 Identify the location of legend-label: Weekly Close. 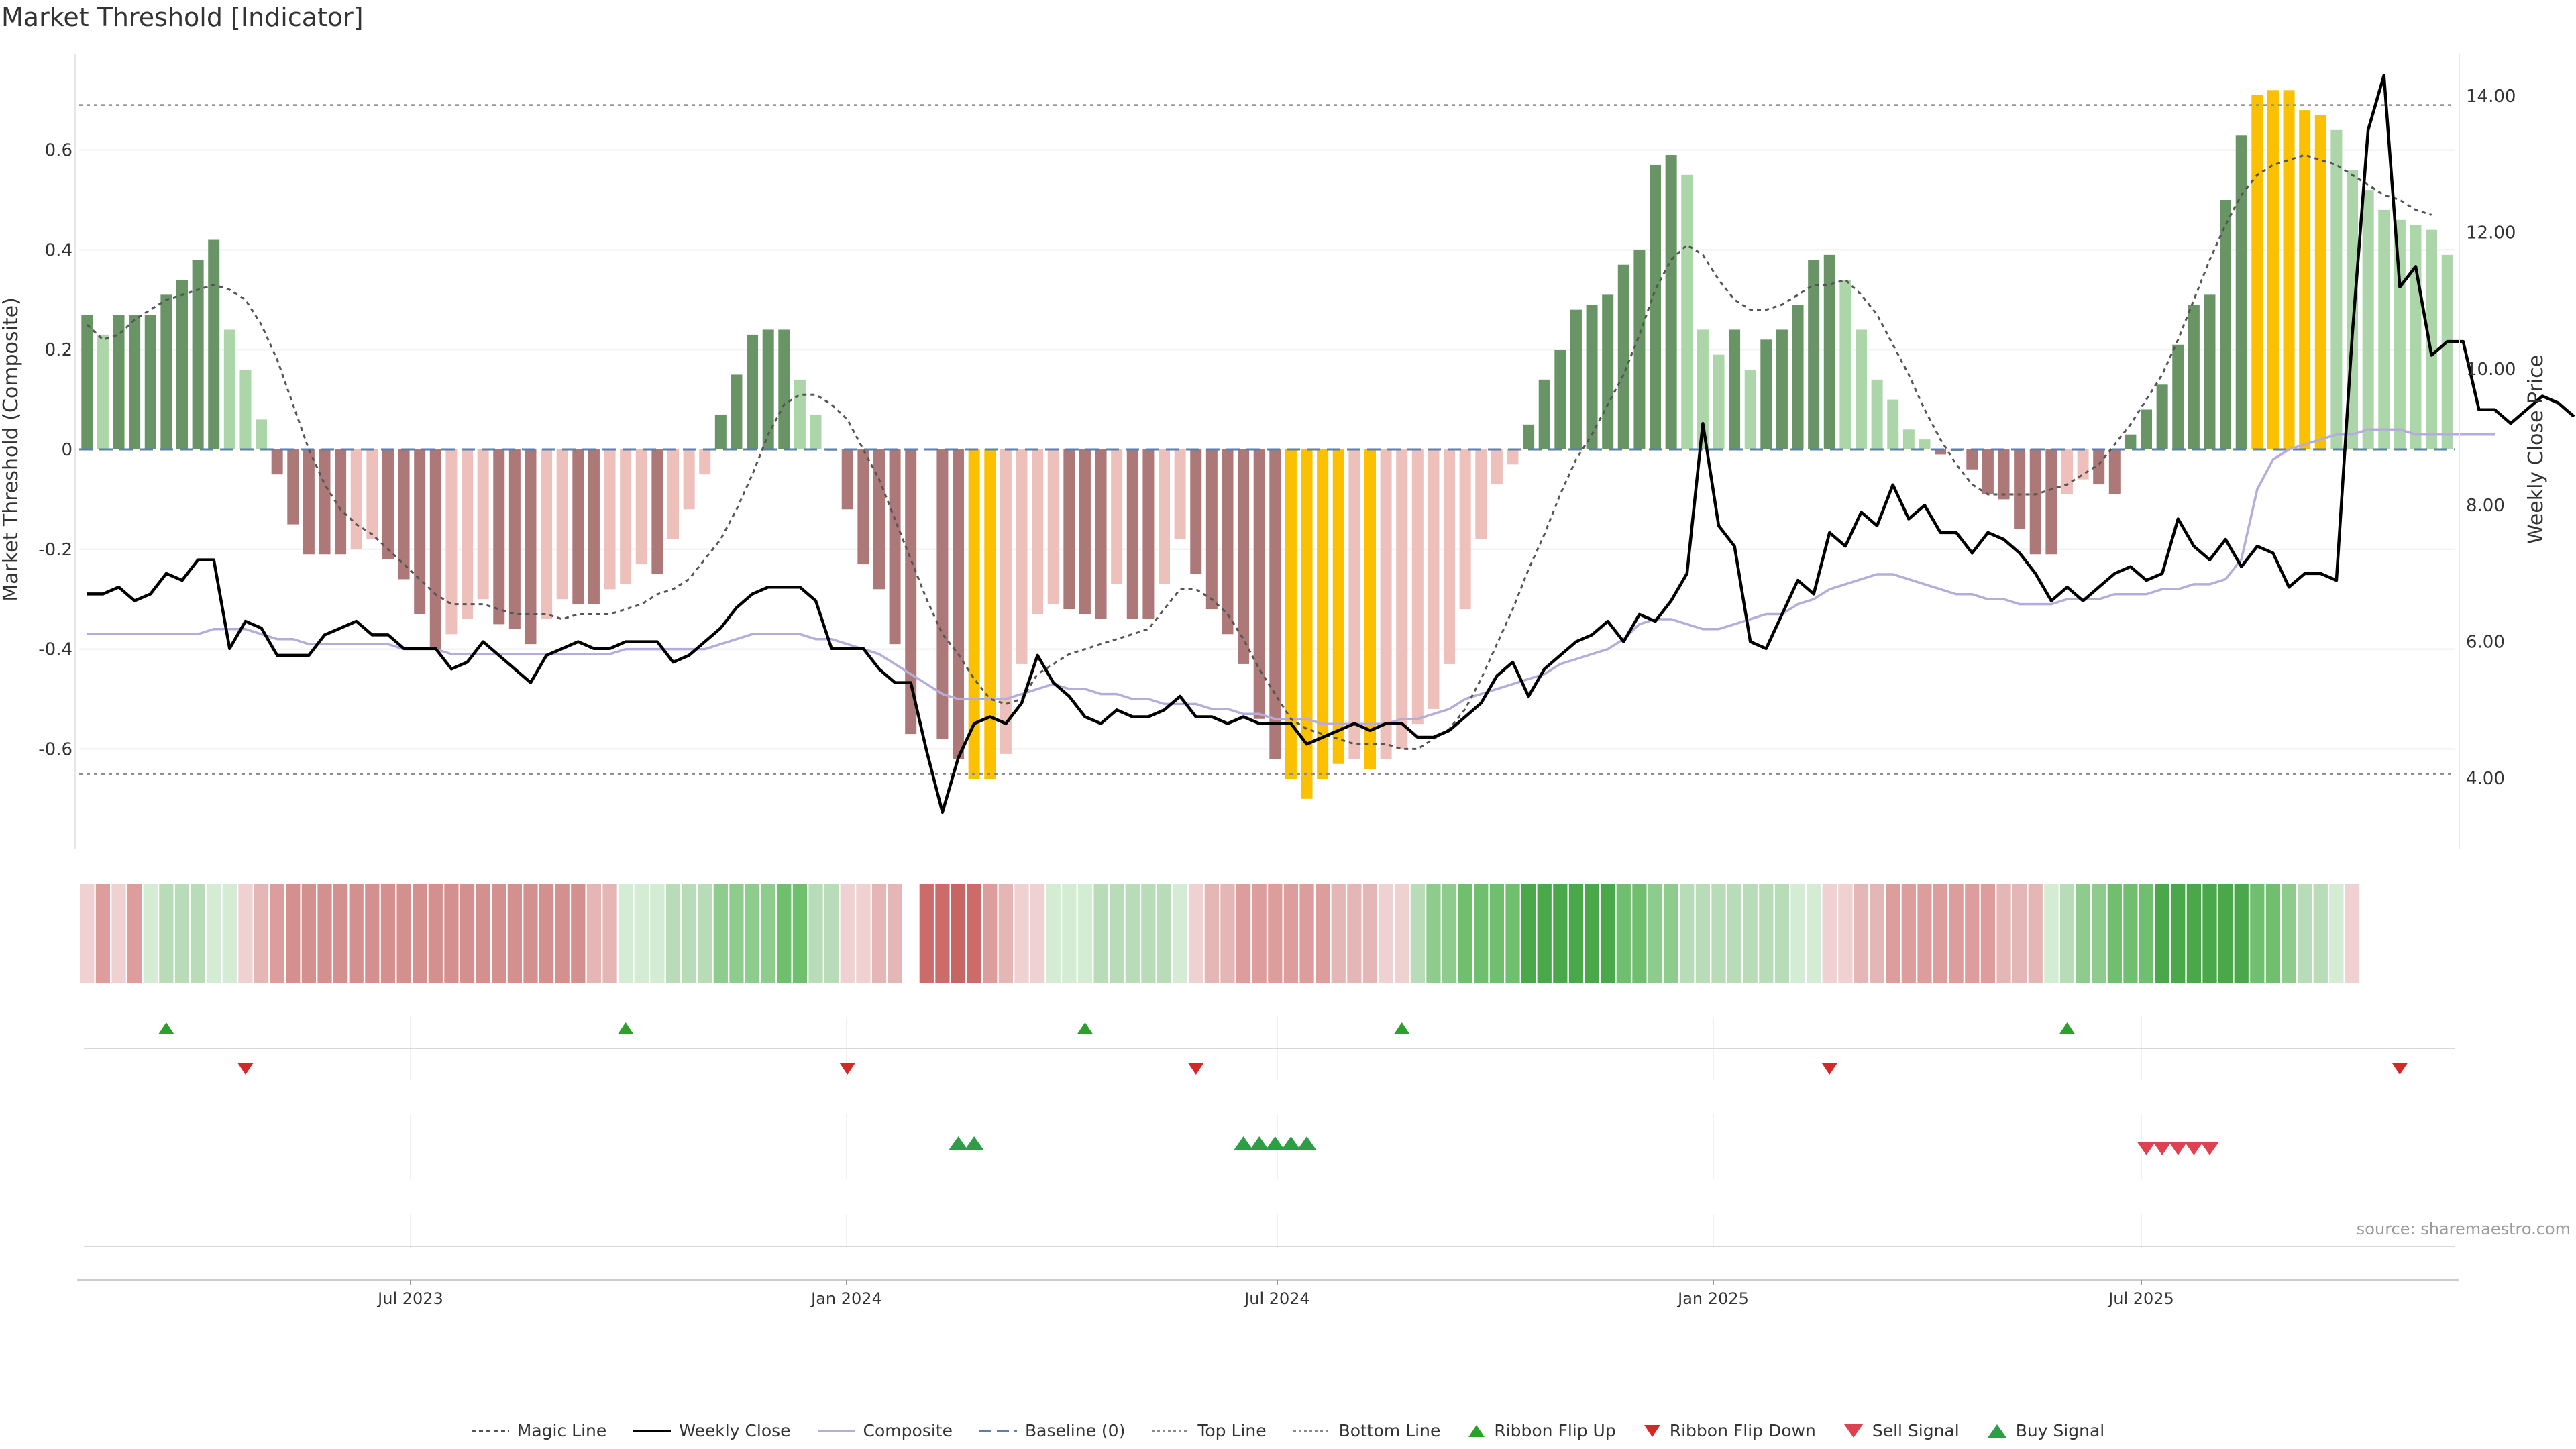
(735, 1430).